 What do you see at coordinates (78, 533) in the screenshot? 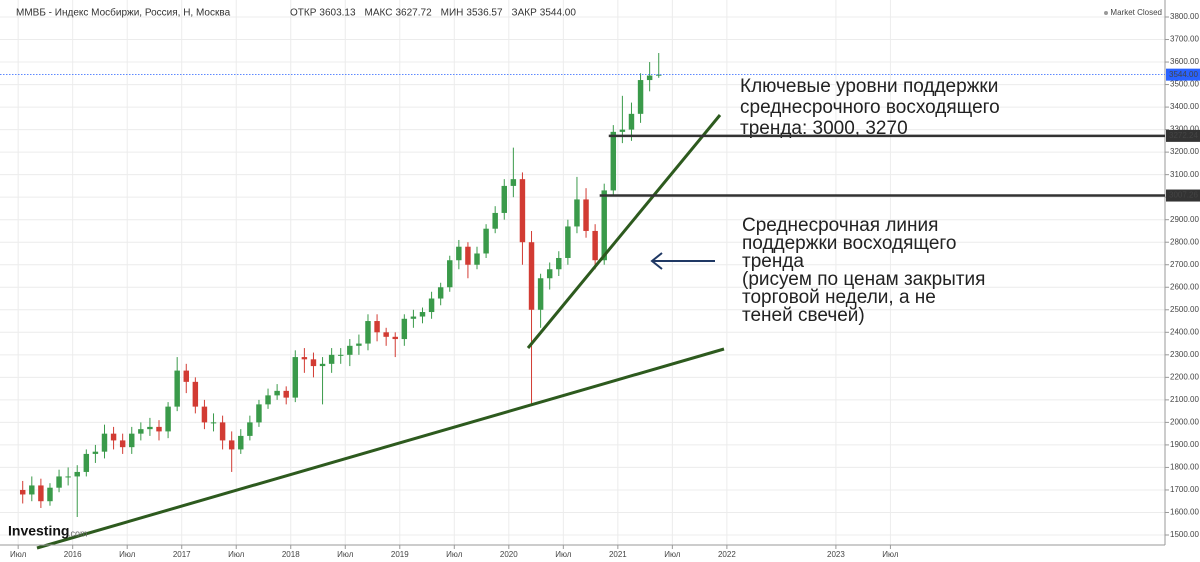
I see `brand-suffix: .com` at bounding box center [78, 533].